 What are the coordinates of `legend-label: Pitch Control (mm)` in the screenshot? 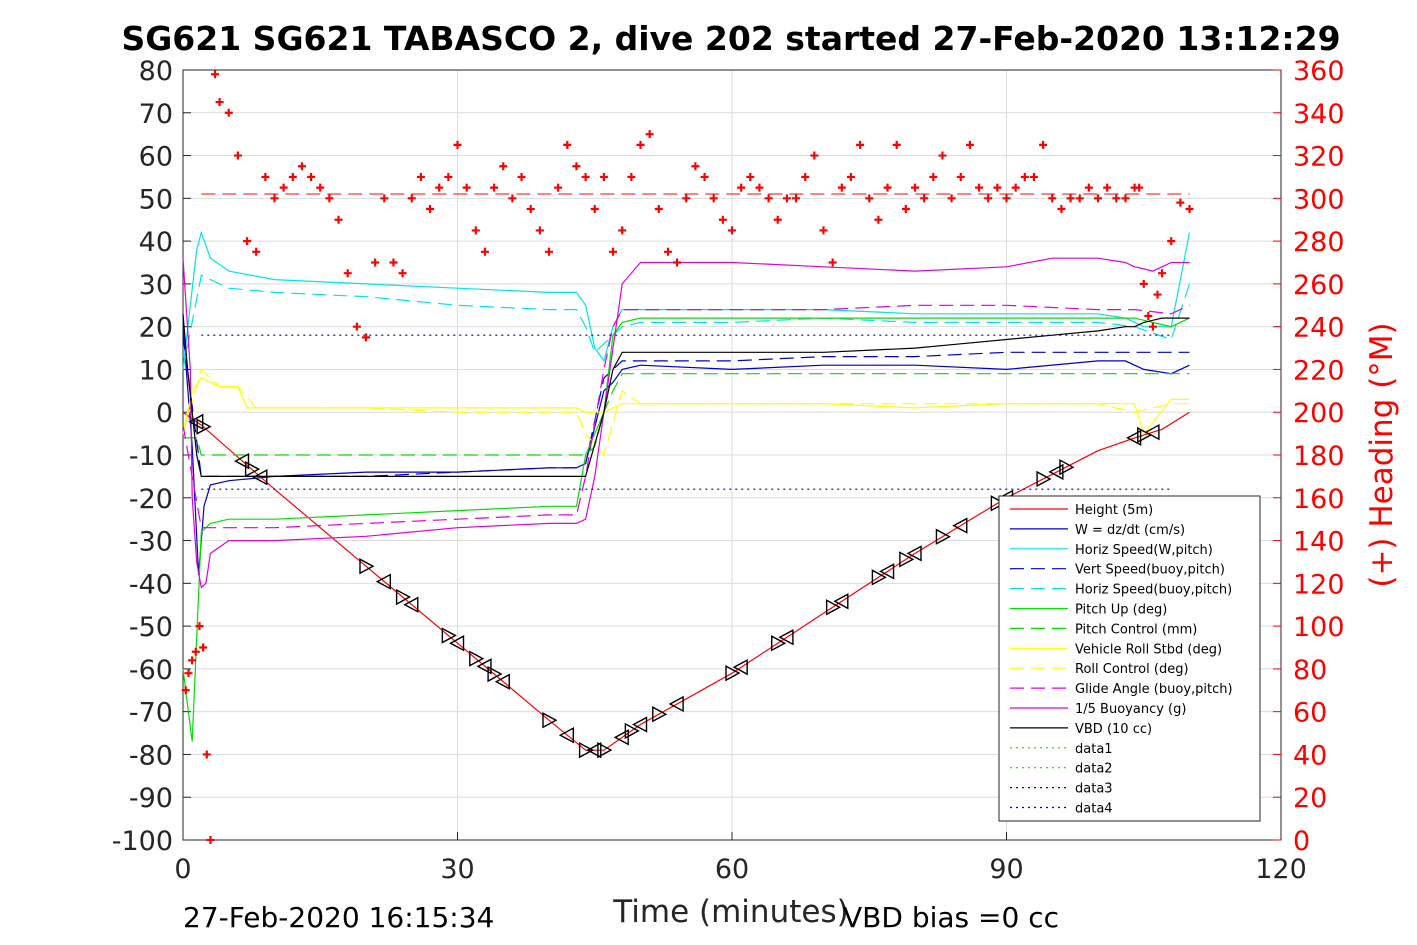 It's located at (1136, 629).